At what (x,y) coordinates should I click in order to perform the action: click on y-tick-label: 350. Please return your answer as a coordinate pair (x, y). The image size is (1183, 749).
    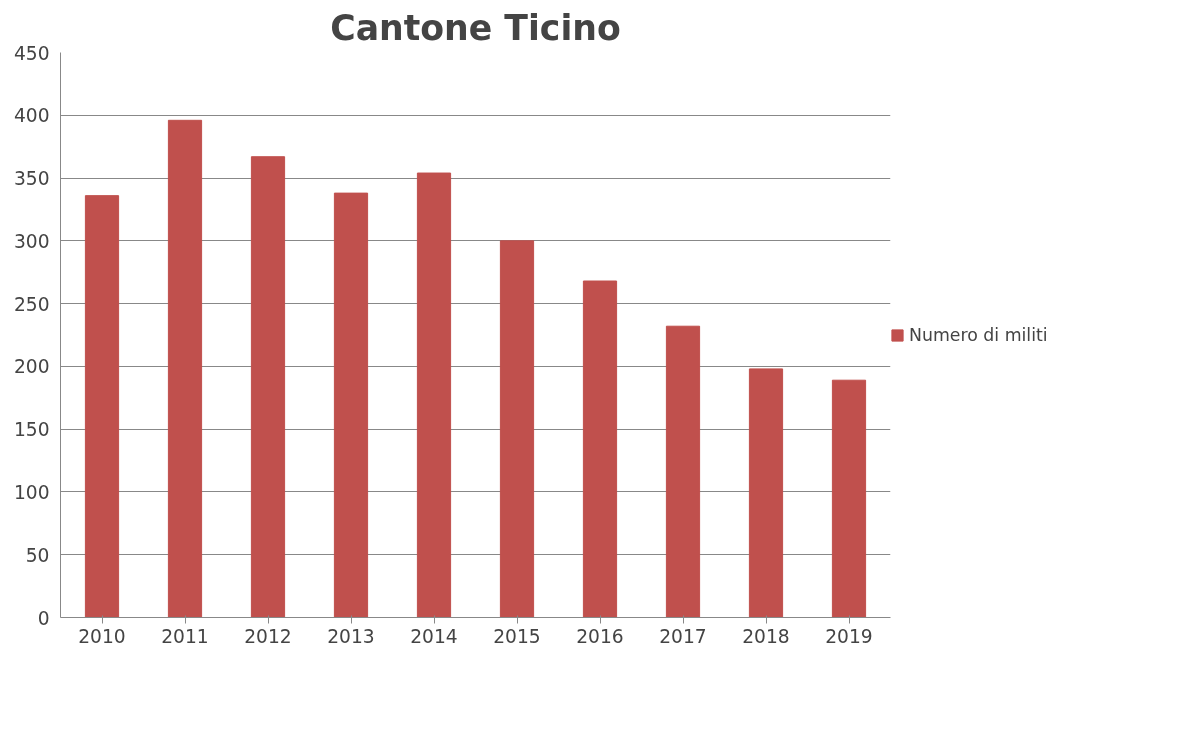
    Looking at the image, I should click on (31, 179).